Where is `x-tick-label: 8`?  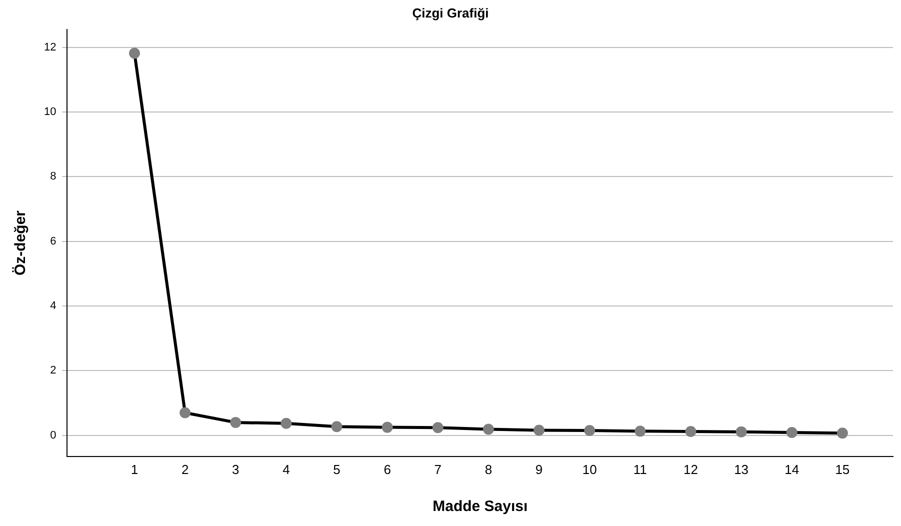
x-tick-label: 8 is located at coordinates (488, 469).